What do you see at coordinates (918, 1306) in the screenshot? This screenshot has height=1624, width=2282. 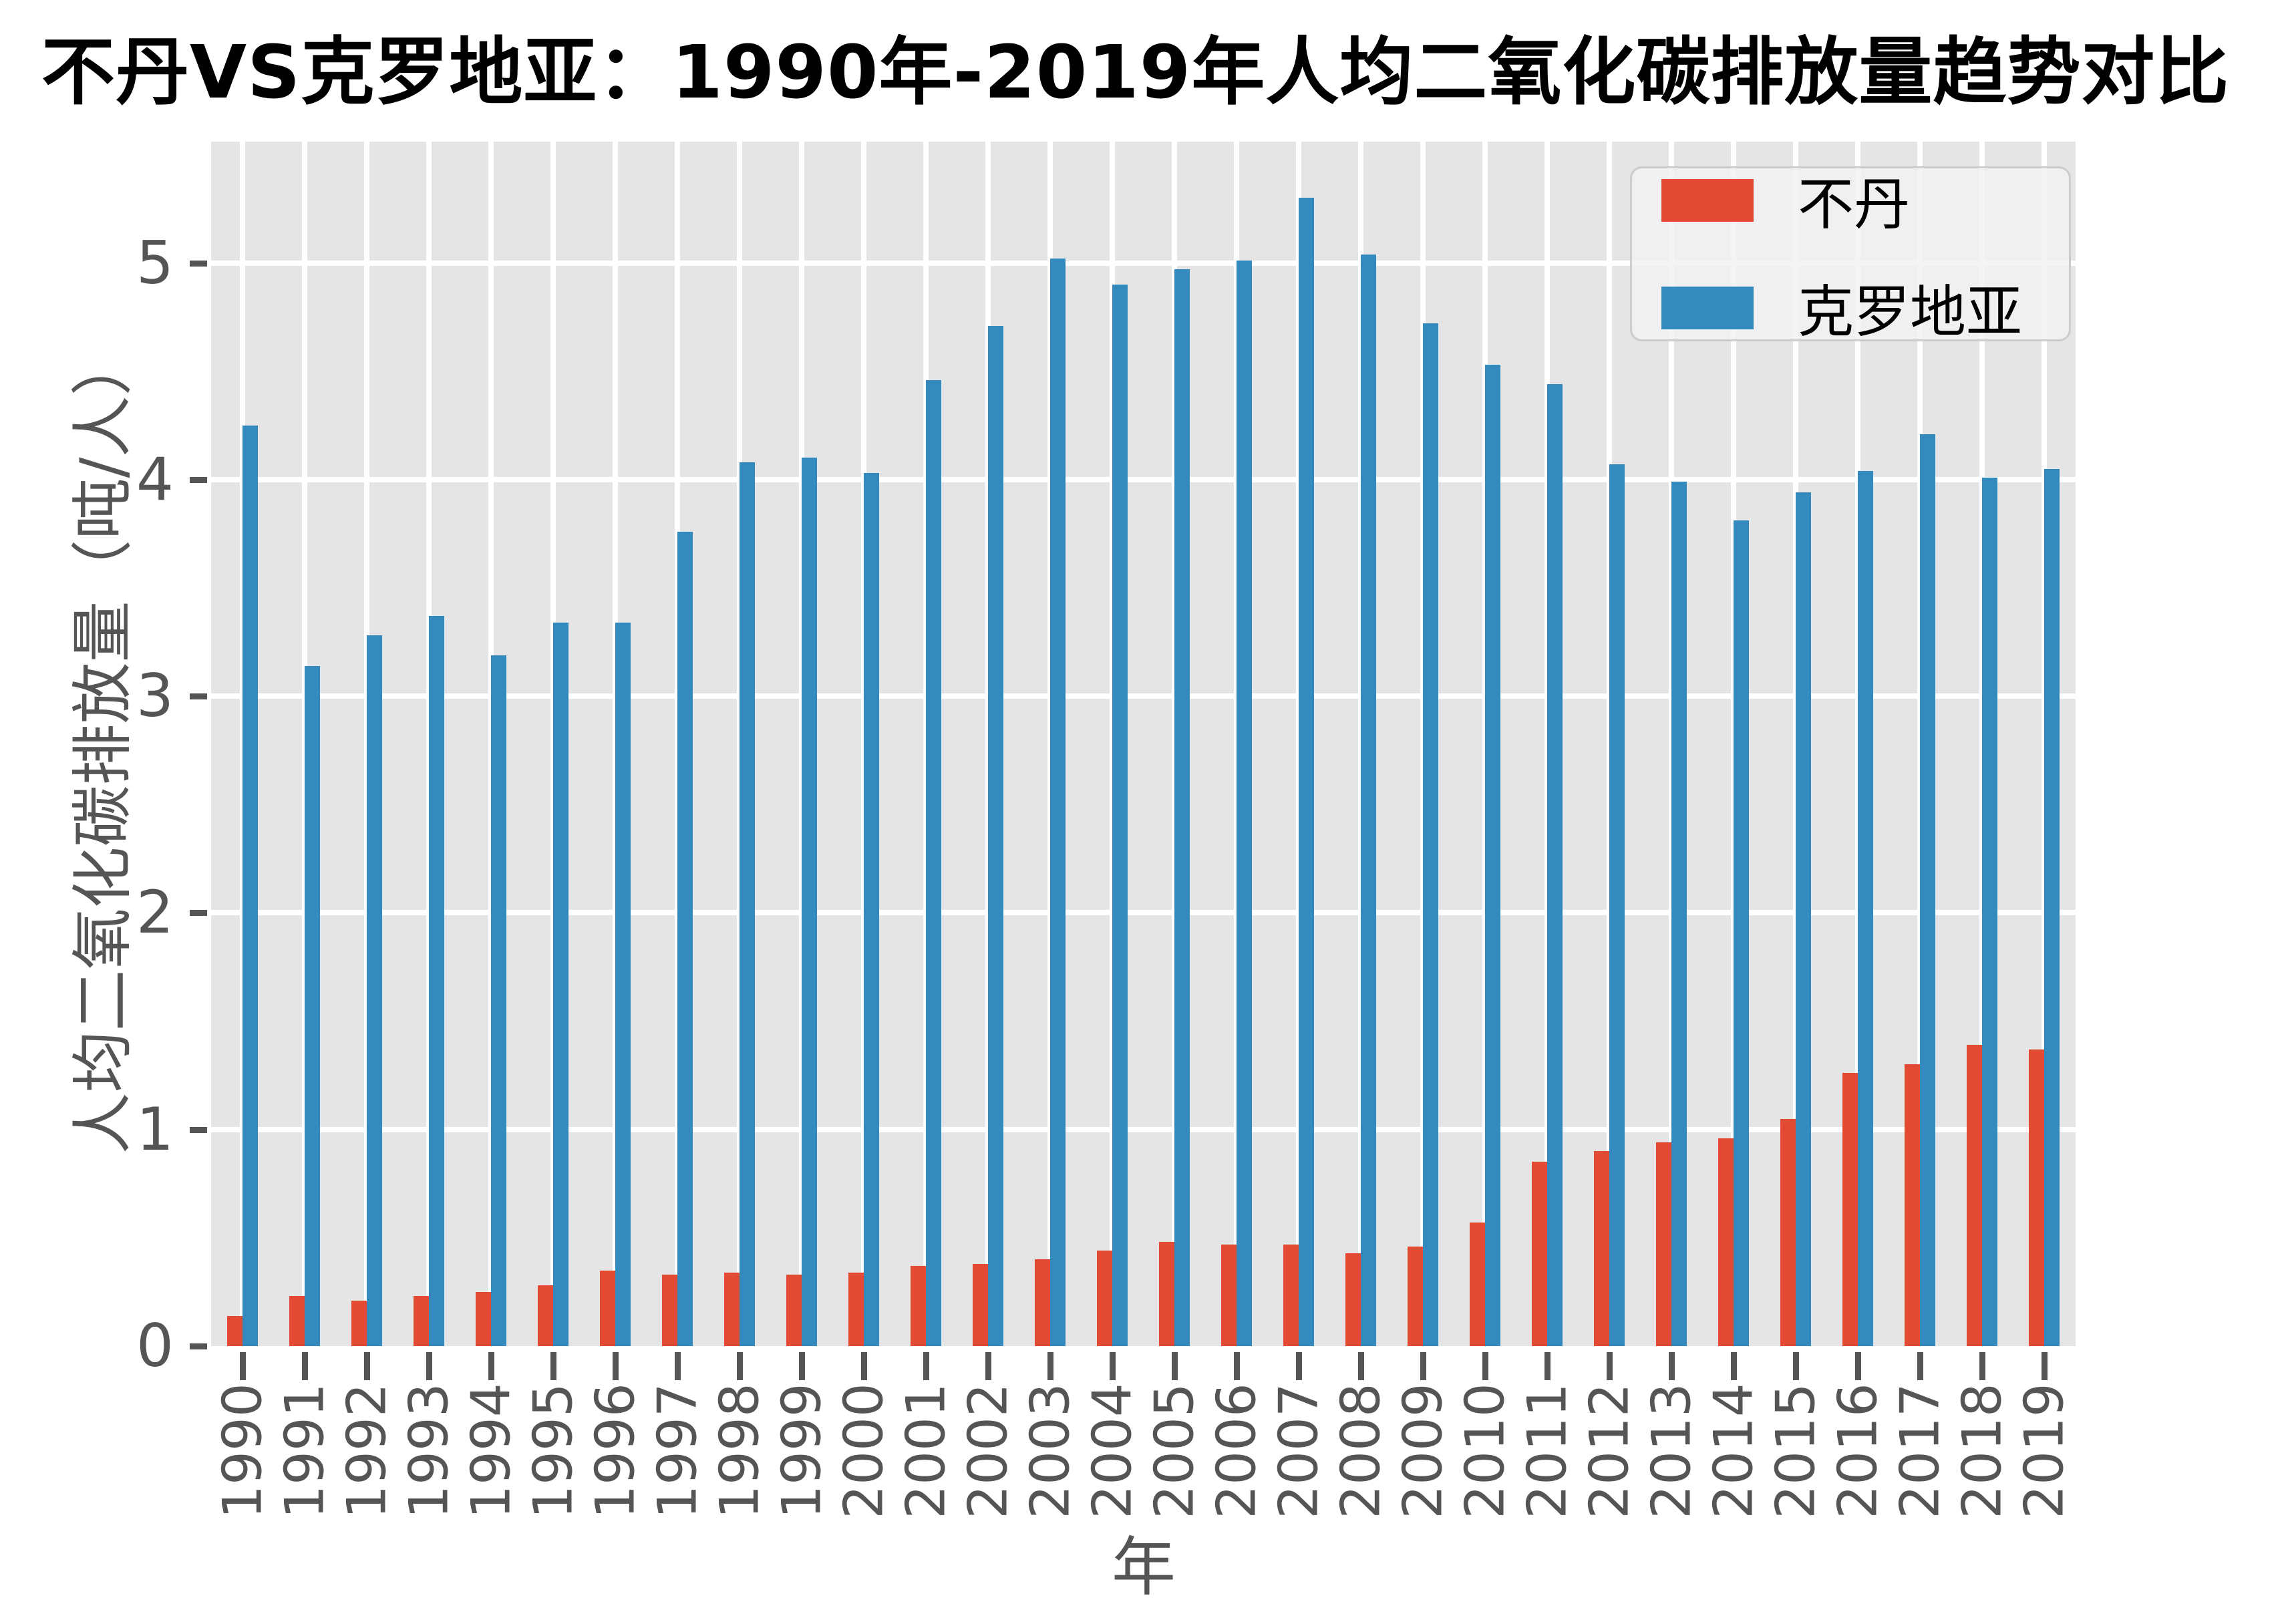 I see `bar-bhutan-2001` at bounding box center [918, 1306].